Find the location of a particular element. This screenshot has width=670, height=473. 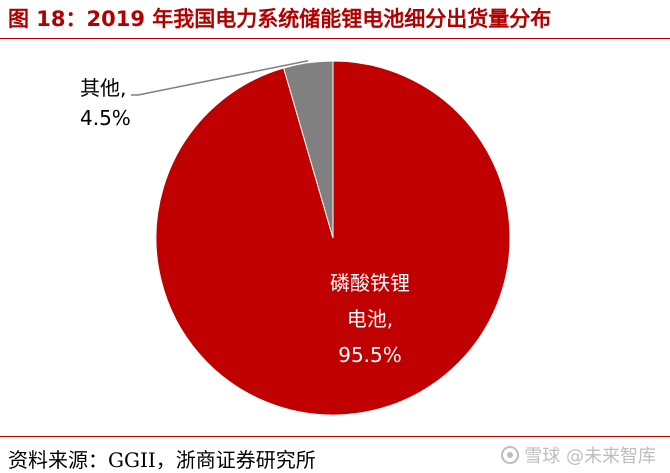

title-divider is located at coordinates (335, 38).